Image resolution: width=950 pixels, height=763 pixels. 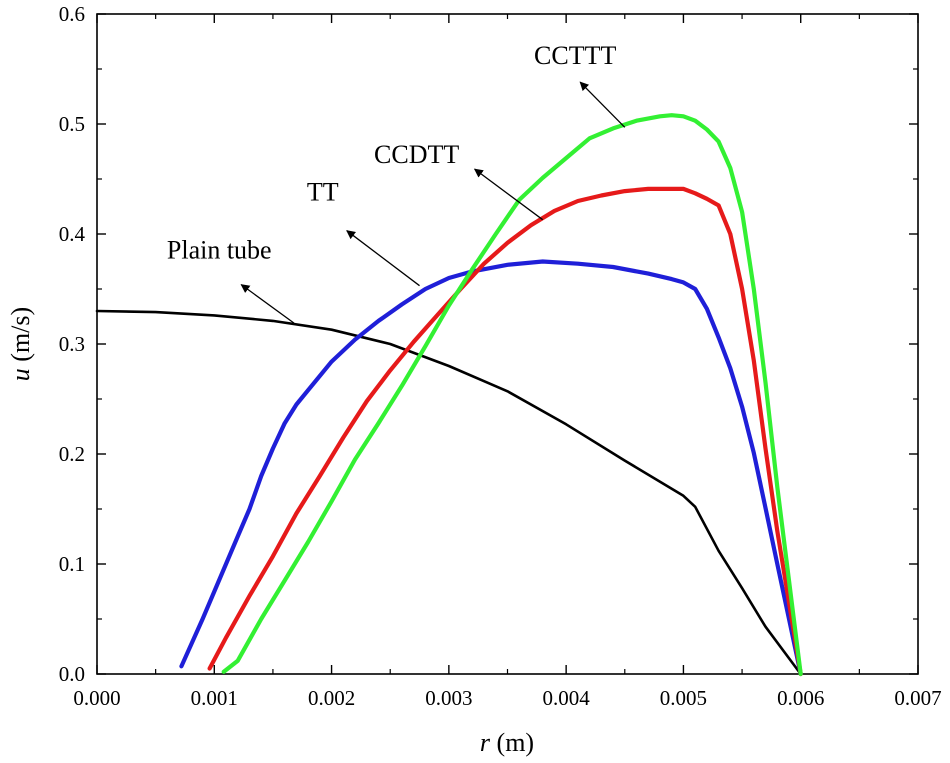 I want to click on x-axis-unit: (m), so click(x=512, y=742).